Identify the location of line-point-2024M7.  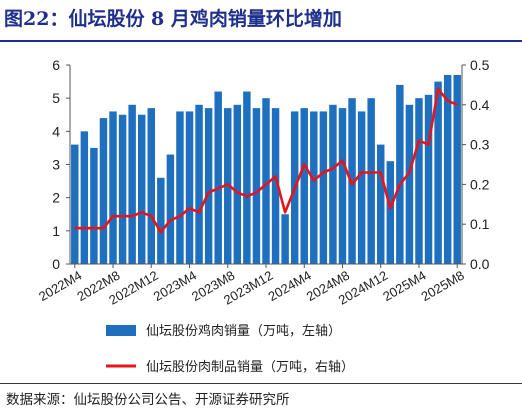
(333, 168).